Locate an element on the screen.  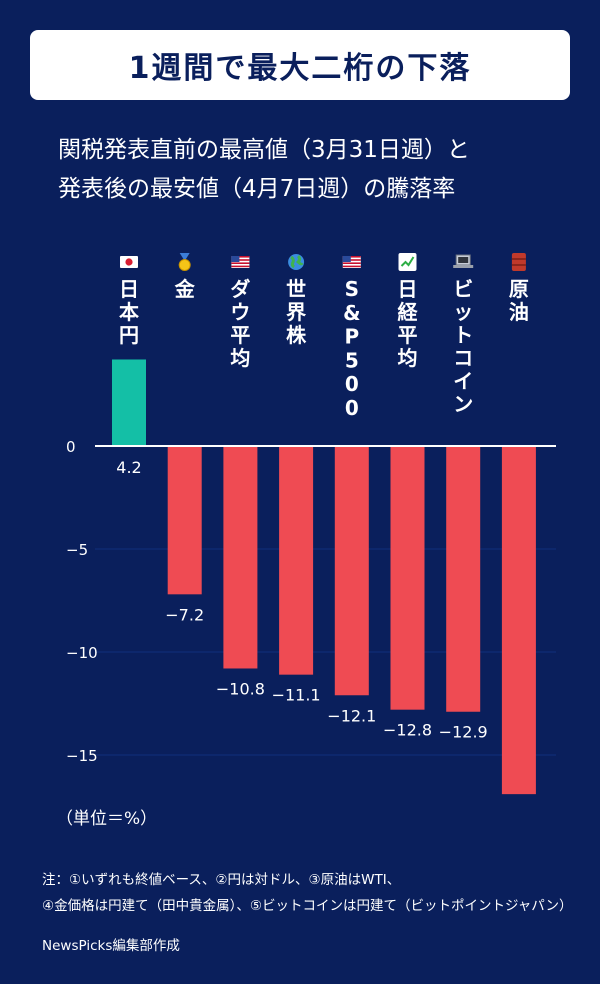
category-label-char: 原 is located at coordinates (519, 289).